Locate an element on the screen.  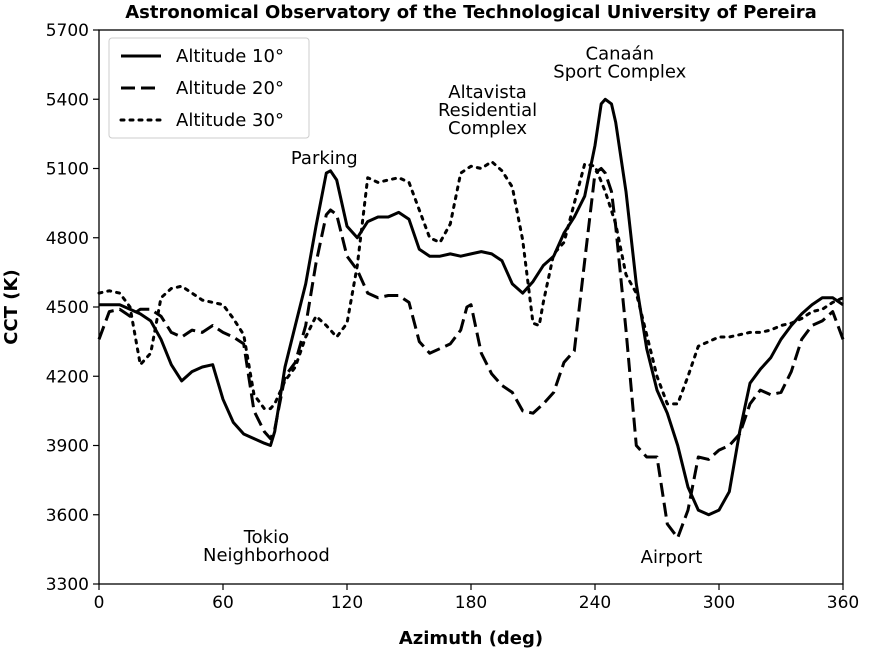
x-tick-label: 240 is located at coordinates (595, 603).